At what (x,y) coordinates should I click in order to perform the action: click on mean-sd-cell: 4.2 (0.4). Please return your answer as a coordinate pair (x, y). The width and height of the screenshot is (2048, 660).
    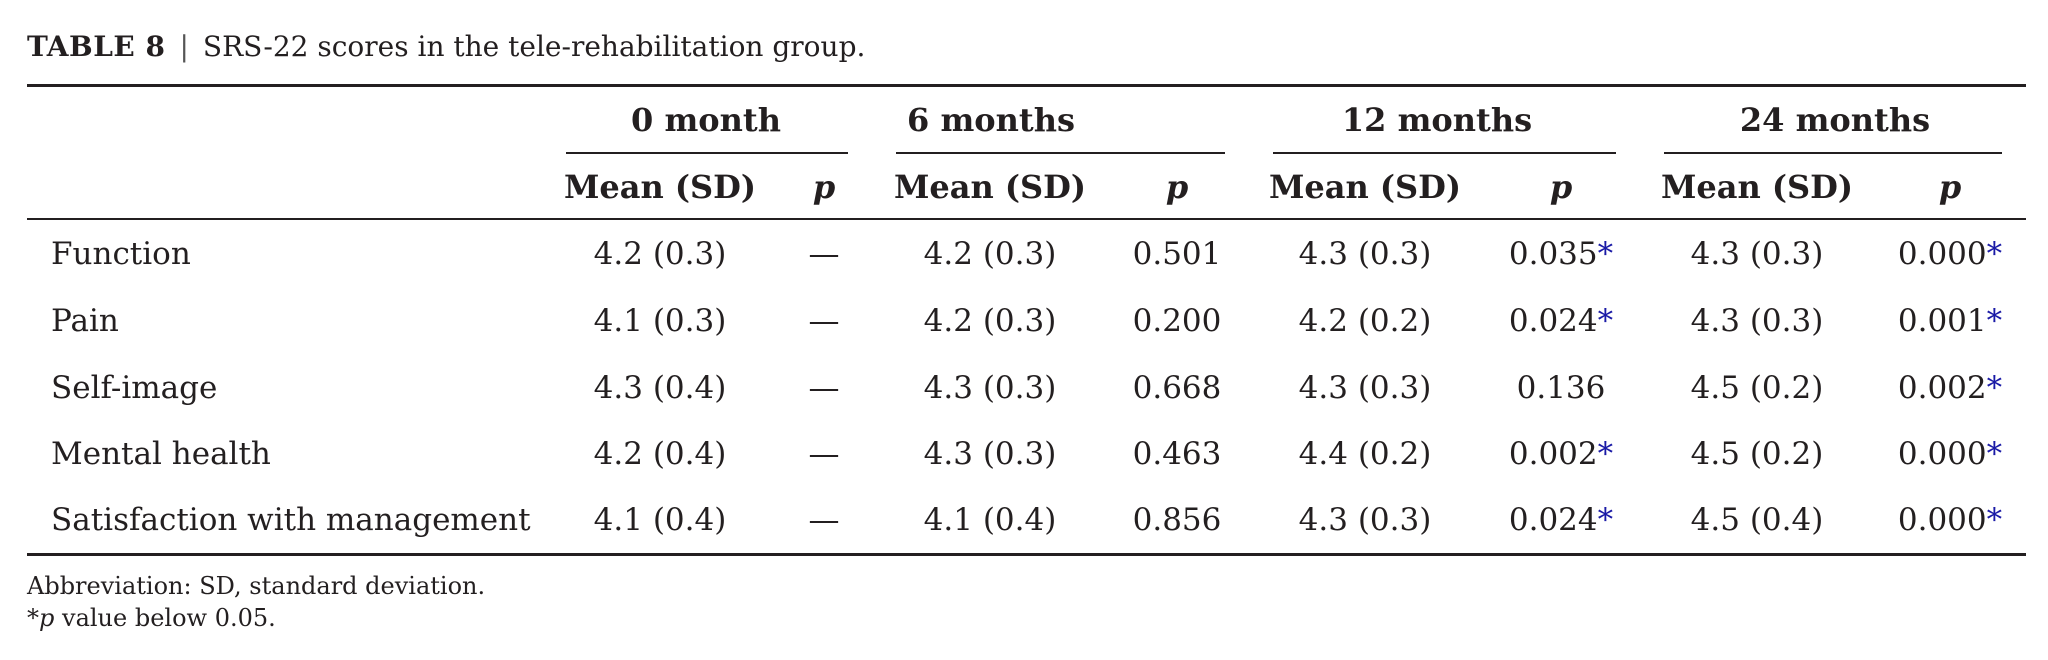
    Looking at the image, I should click on (660, 454).